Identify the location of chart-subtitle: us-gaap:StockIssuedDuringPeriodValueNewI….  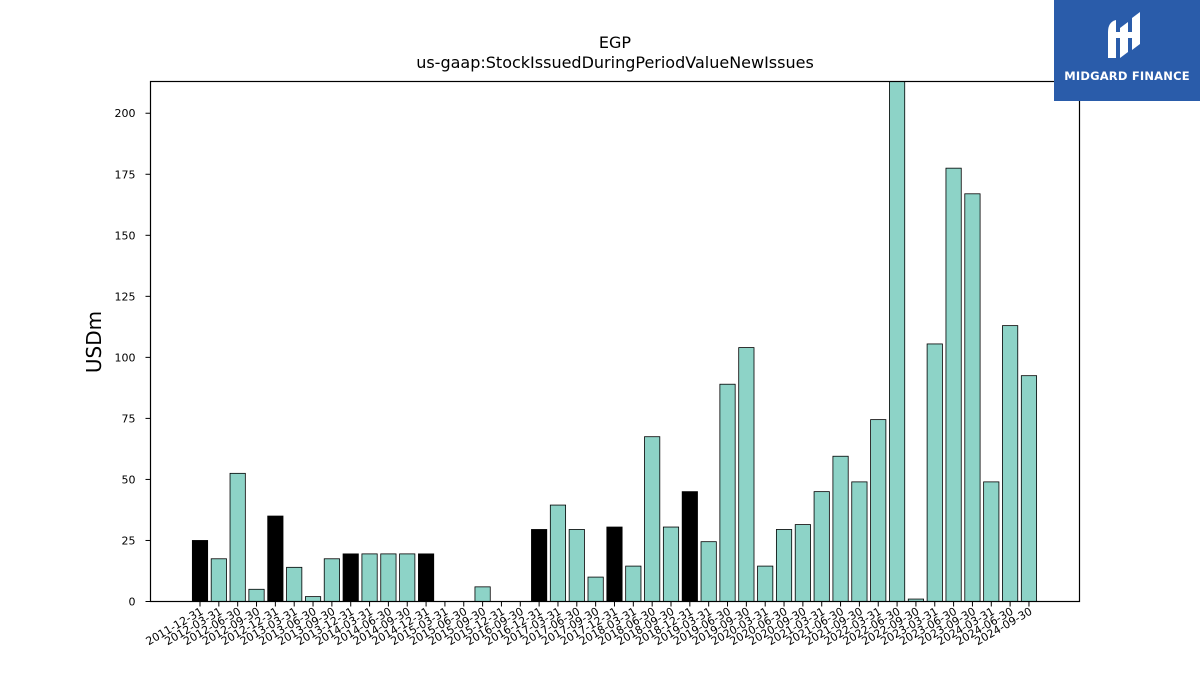
(615, 62).